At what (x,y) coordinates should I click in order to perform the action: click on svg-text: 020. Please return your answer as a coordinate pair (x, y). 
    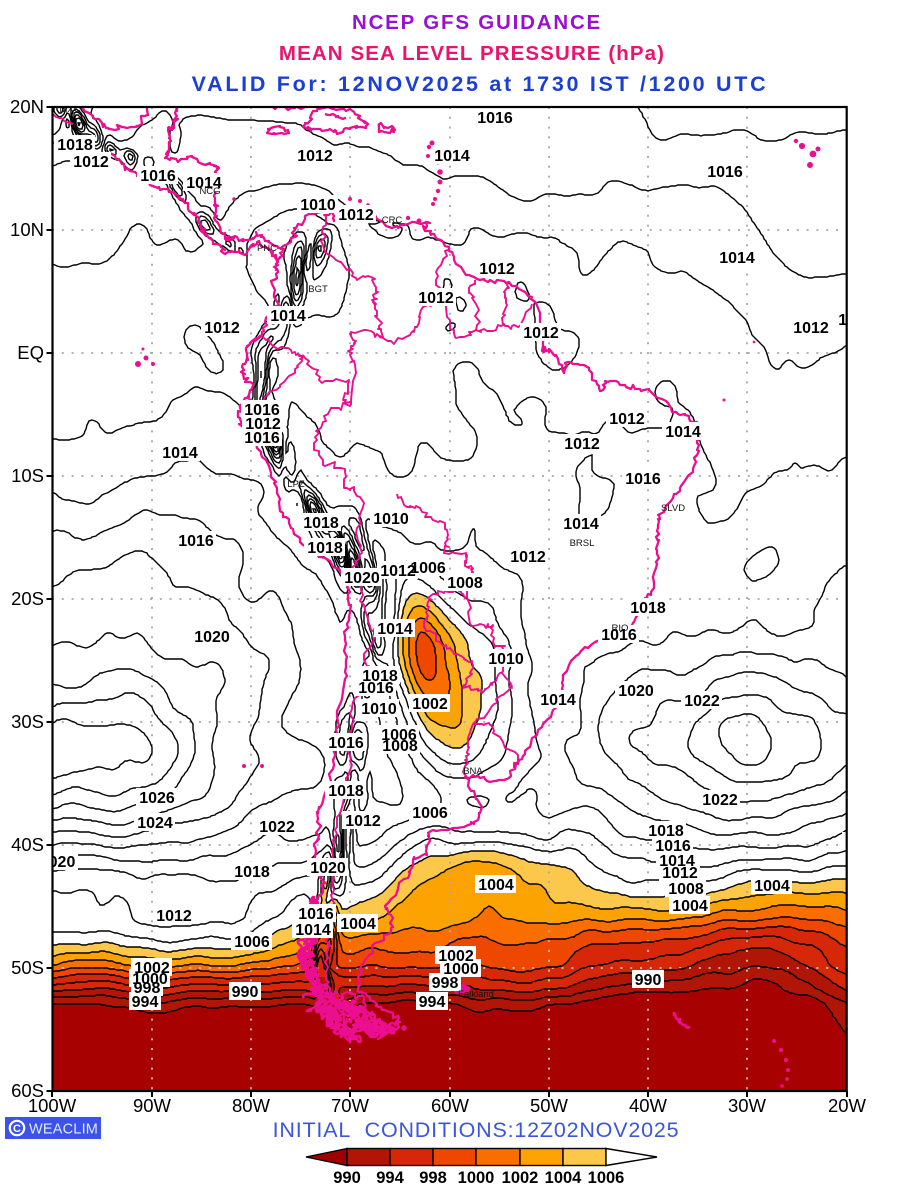
    Looking at the image, I should click on (62, 862).